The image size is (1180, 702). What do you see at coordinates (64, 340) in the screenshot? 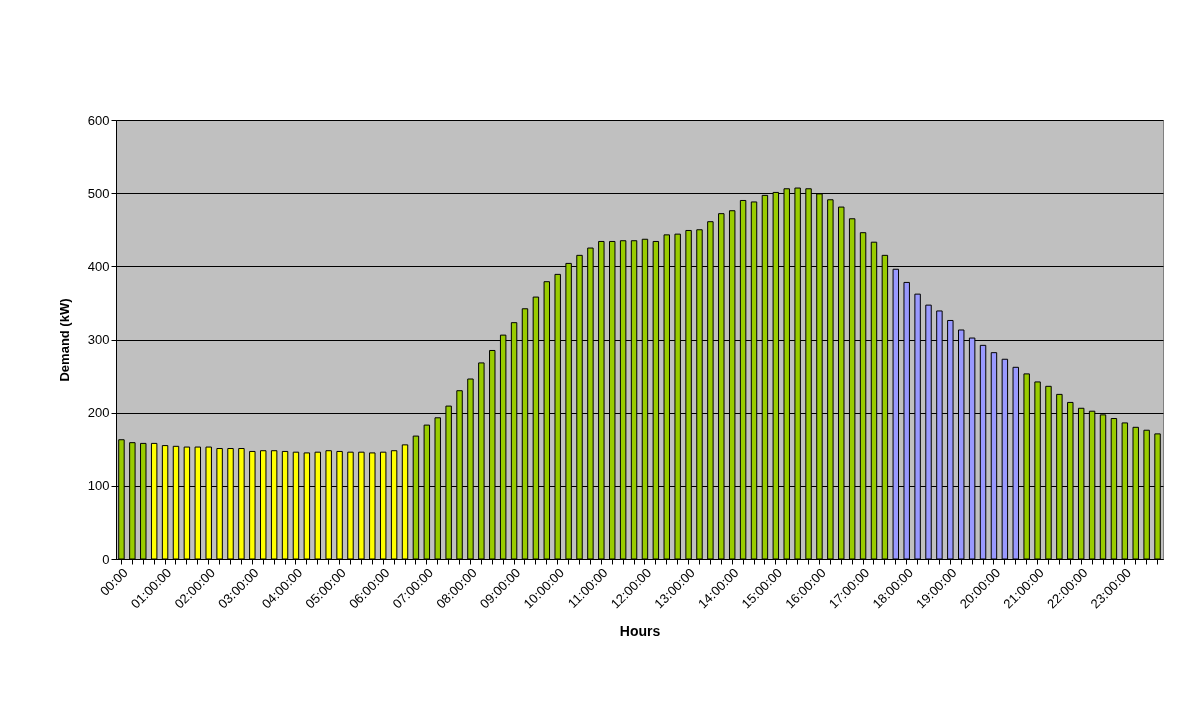
I see `y-axis-title: Demand (kW)` at bounding box center [64, 340].